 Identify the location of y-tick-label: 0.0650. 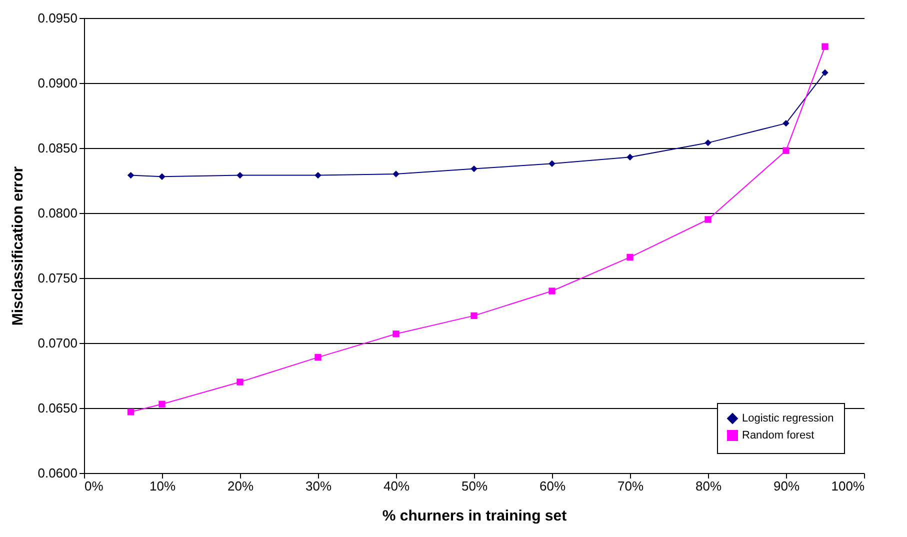
(58, 408).